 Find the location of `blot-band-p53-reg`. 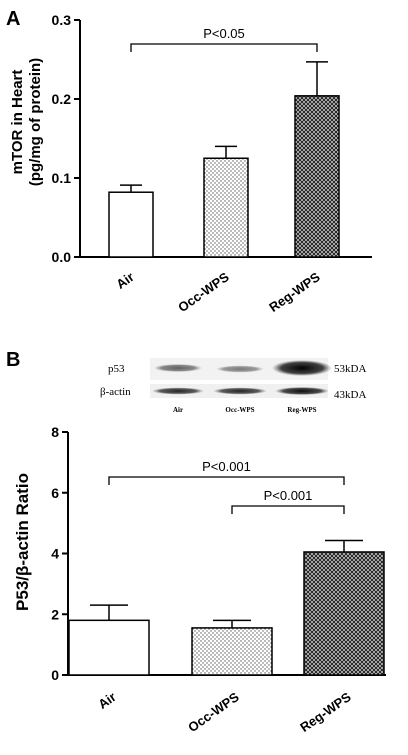

blot-band-p53-reg is located at coordinates (302, 368).